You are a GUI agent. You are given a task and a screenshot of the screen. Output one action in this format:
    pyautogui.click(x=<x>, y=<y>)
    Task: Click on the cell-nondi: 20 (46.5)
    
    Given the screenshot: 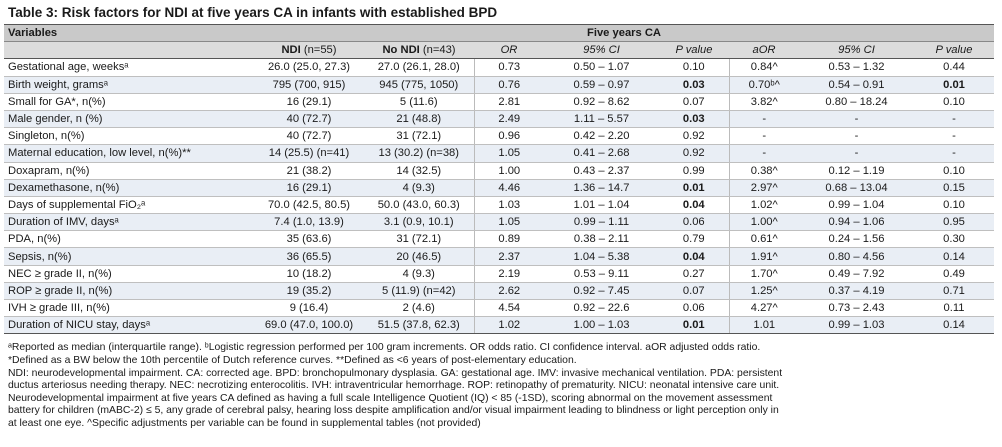 What is the action you would take?
    pyautogui.click(x=419, y=256)
    